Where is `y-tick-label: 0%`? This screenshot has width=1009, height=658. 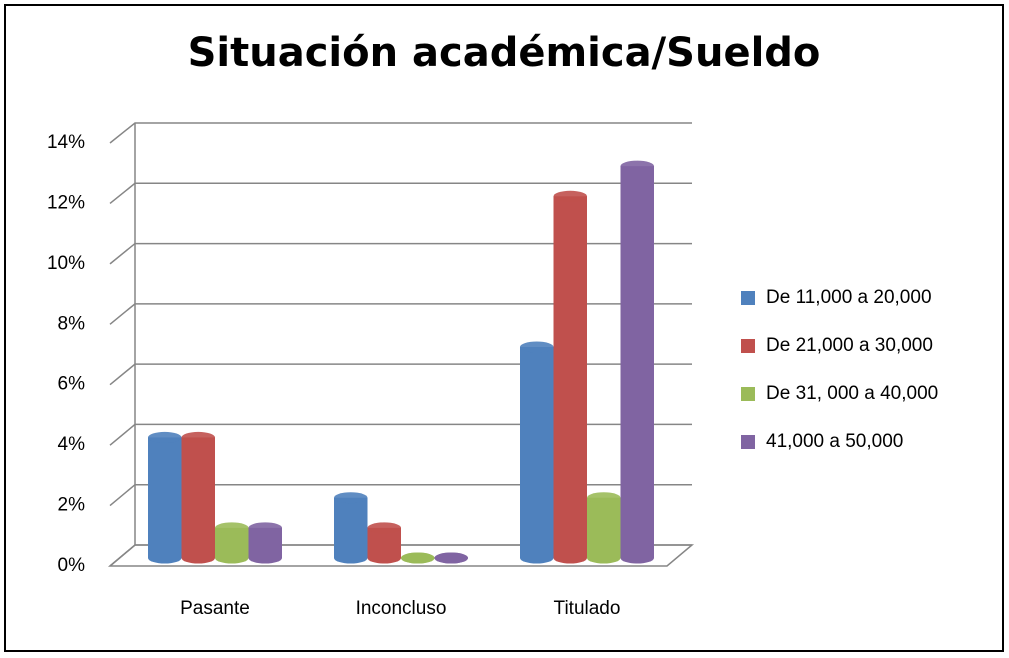
y-tick-label: 0% is located at coordinates (72, 565).